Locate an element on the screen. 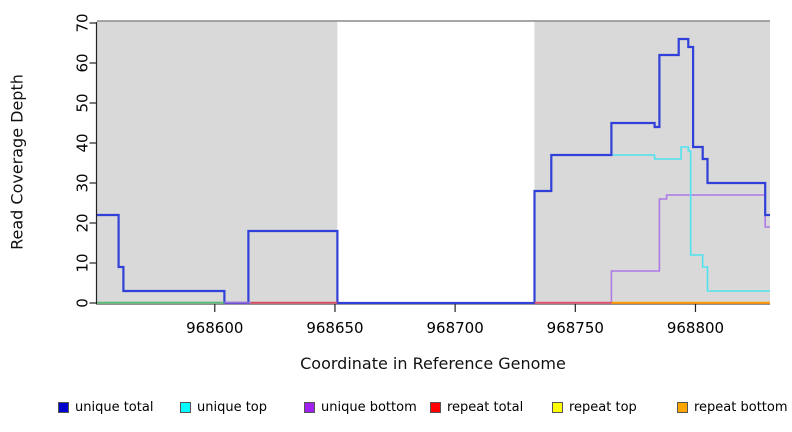  legend-label: repeat bottom is located at coordinates (741, 407).